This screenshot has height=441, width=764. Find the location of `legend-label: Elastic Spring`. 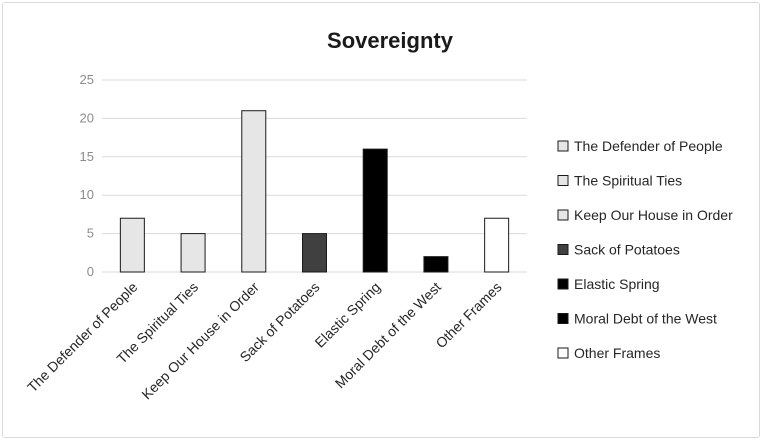

legend-label: Elastic Spring is located at coordinates (617, 284).